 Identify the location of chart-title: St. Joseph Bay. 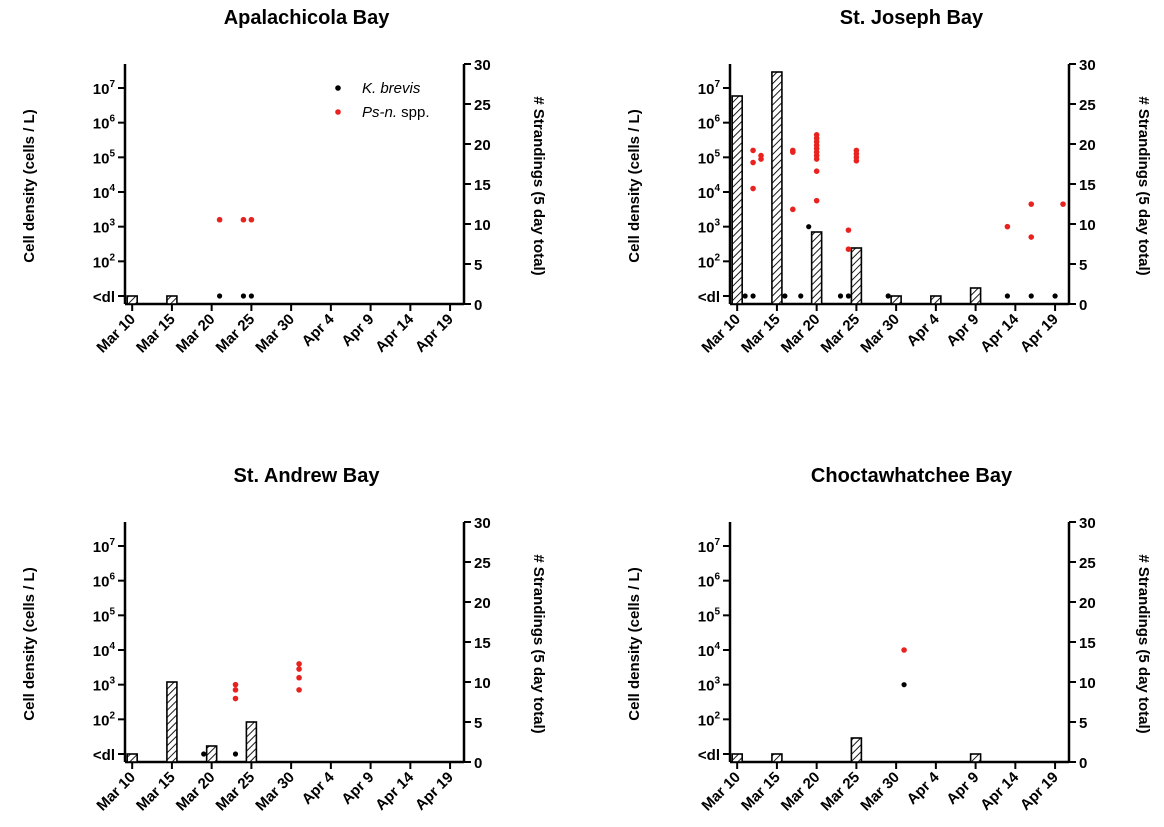
(912, 18).